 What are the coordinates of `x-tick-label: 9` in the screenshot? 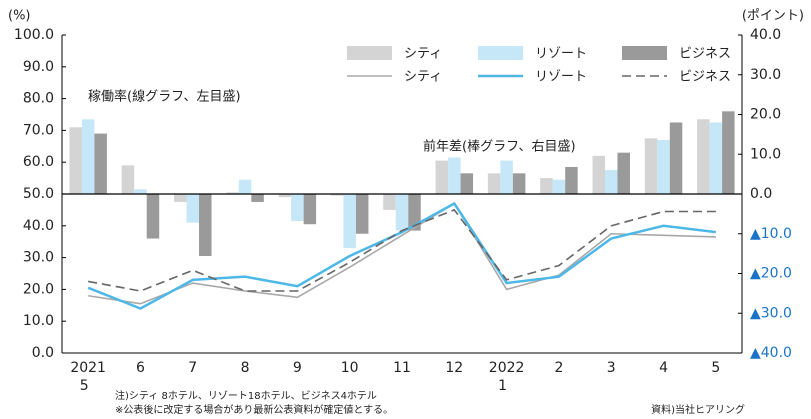 It's located at (297, 368).